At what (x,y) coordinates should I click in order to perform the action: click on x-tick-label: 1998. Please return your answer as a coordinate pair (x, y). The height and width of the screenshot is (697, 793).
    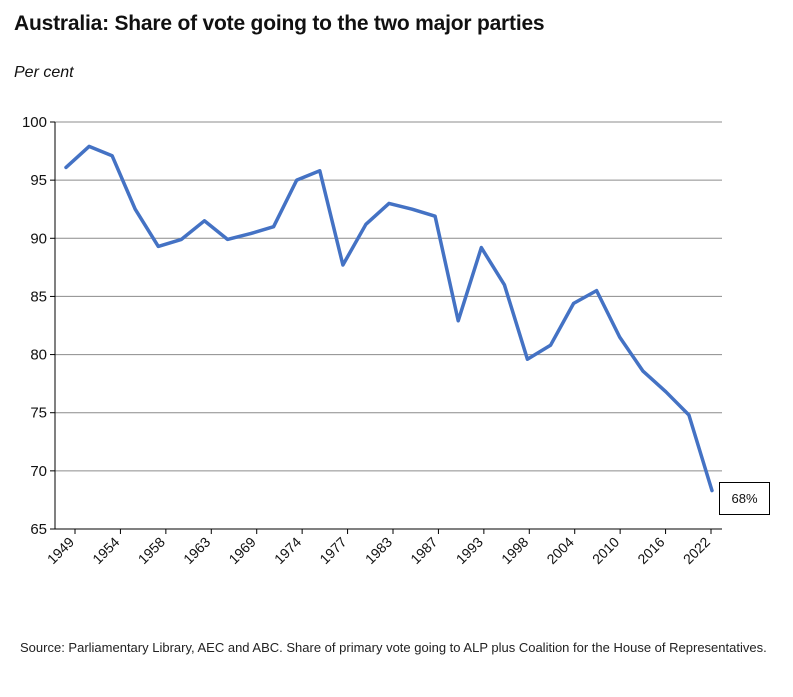
    Looking at the image, I should click on (514, 550).